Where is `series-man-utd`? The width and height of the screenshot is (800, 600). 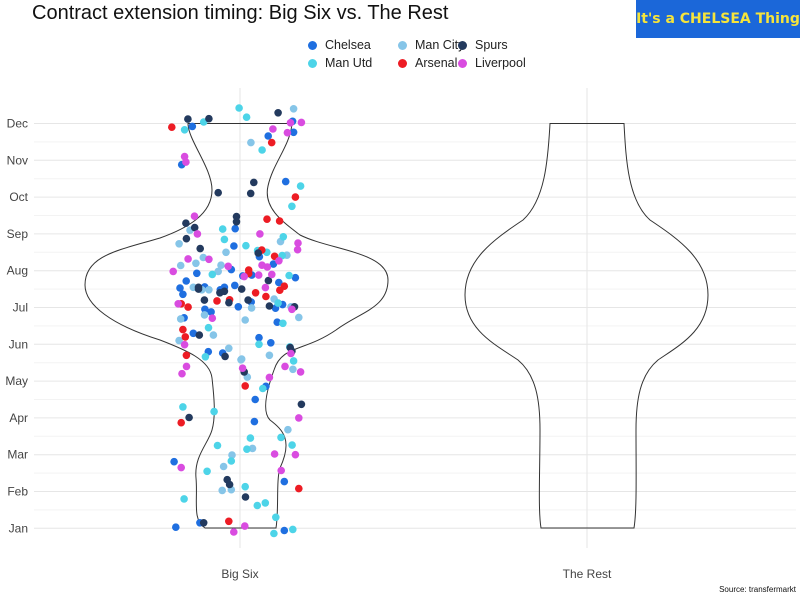
series-man-utd is located at coordinates (242, 321).